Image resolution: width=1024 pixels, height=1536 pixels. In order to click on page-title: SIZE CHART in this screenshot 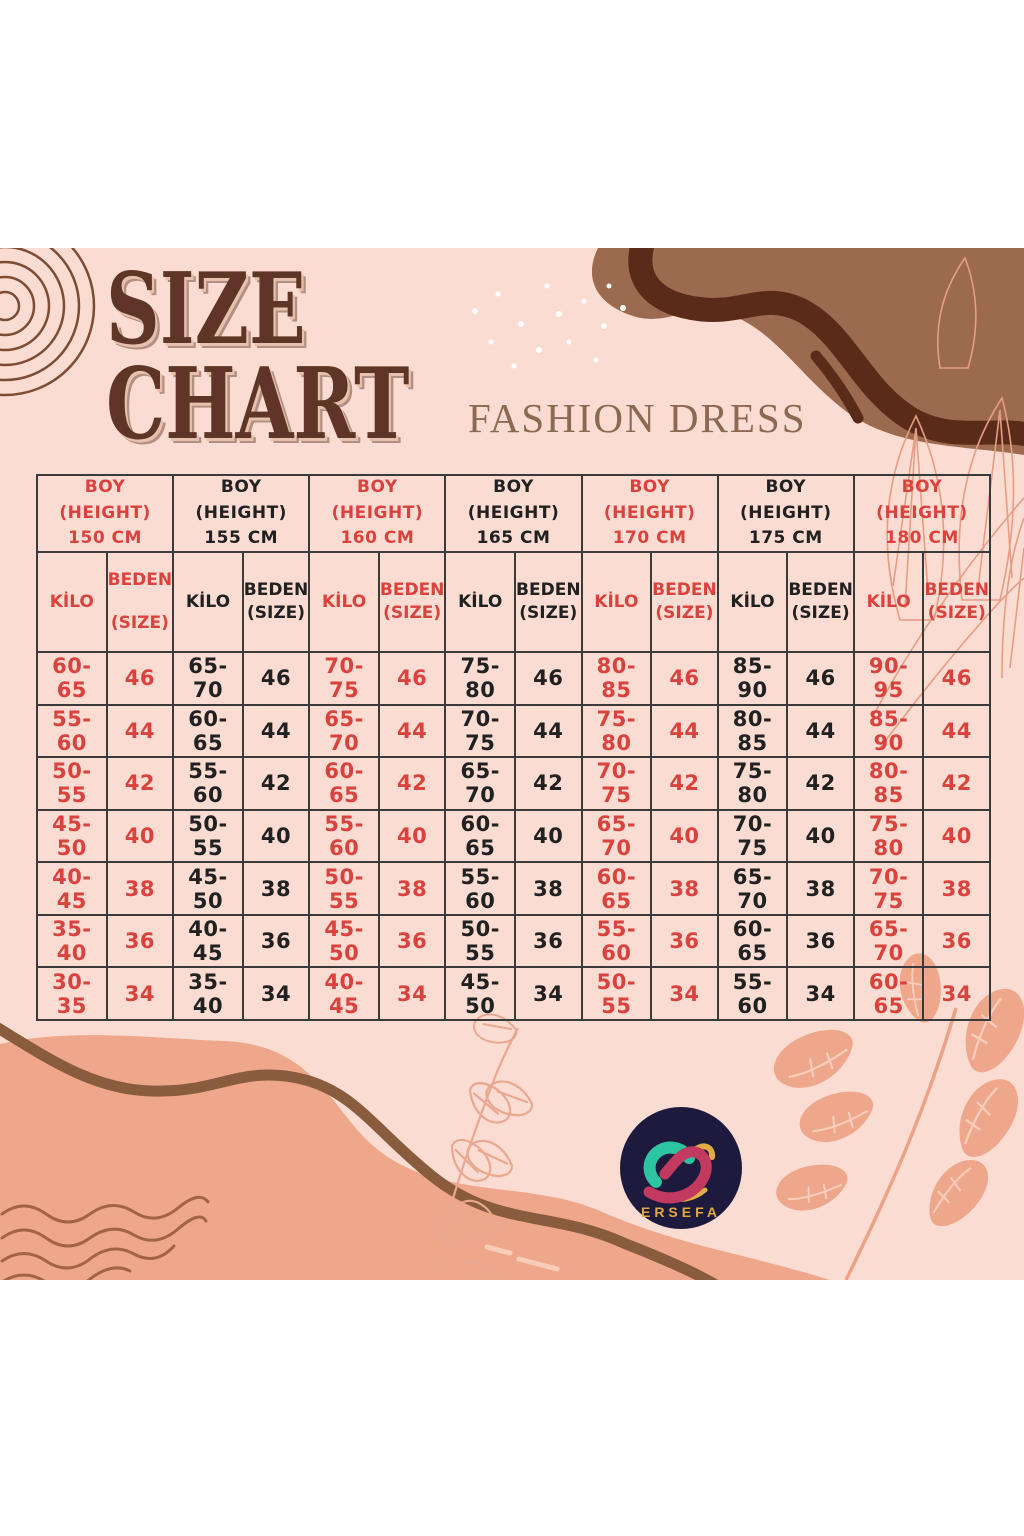, I will do `click(305, 361)`.